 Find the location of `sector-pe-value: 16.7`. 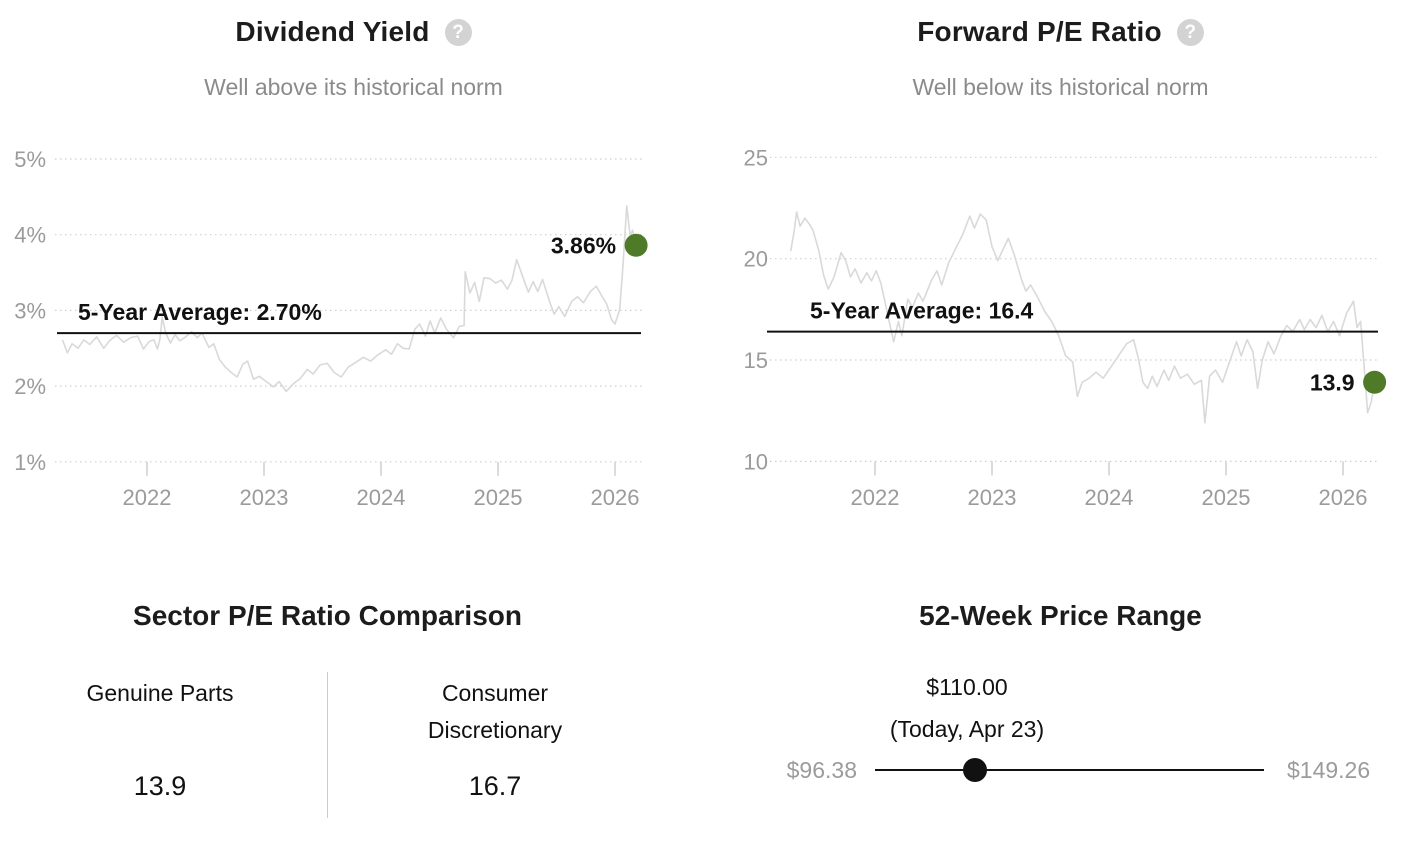

sector-pe-value: 16.7 is located at coordinates (495, 786).